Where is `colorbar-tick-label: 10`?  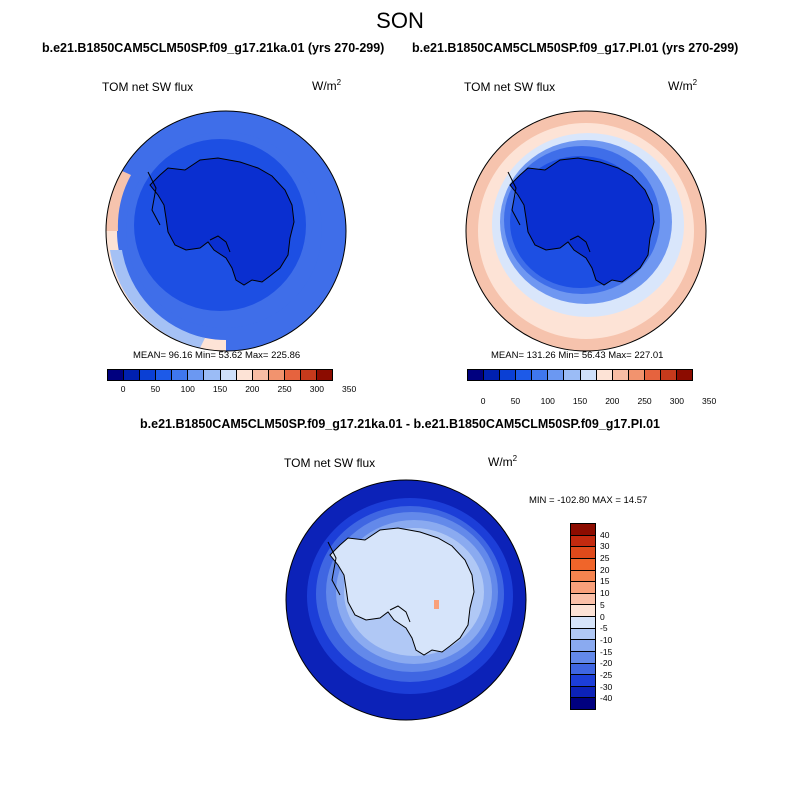
colorbar-tick-label: 10 is located at coordinates (605, 593).